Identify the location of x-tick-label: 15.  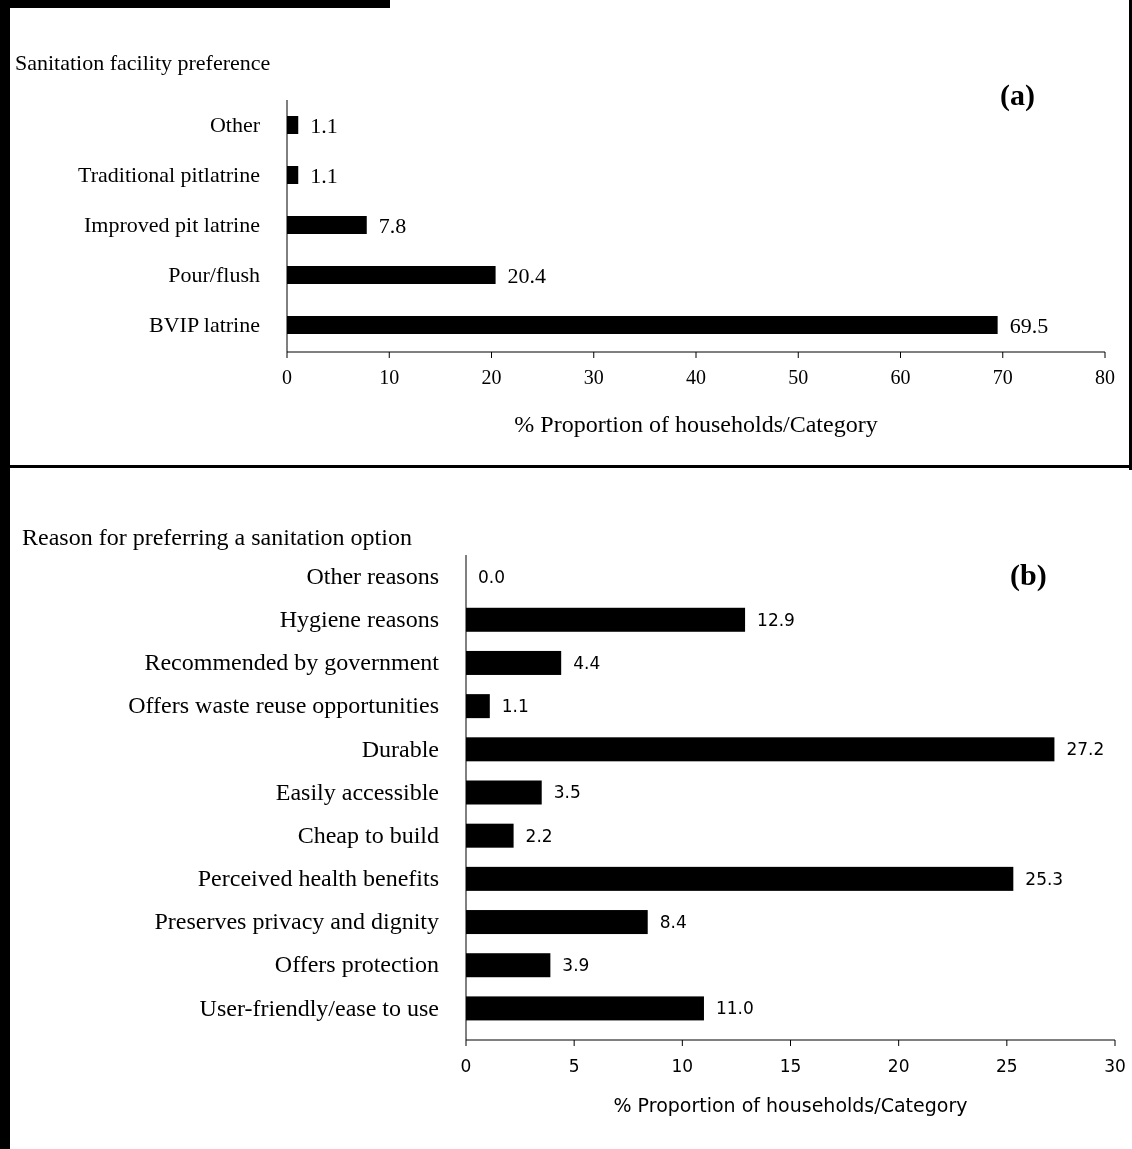
(790, 1066).